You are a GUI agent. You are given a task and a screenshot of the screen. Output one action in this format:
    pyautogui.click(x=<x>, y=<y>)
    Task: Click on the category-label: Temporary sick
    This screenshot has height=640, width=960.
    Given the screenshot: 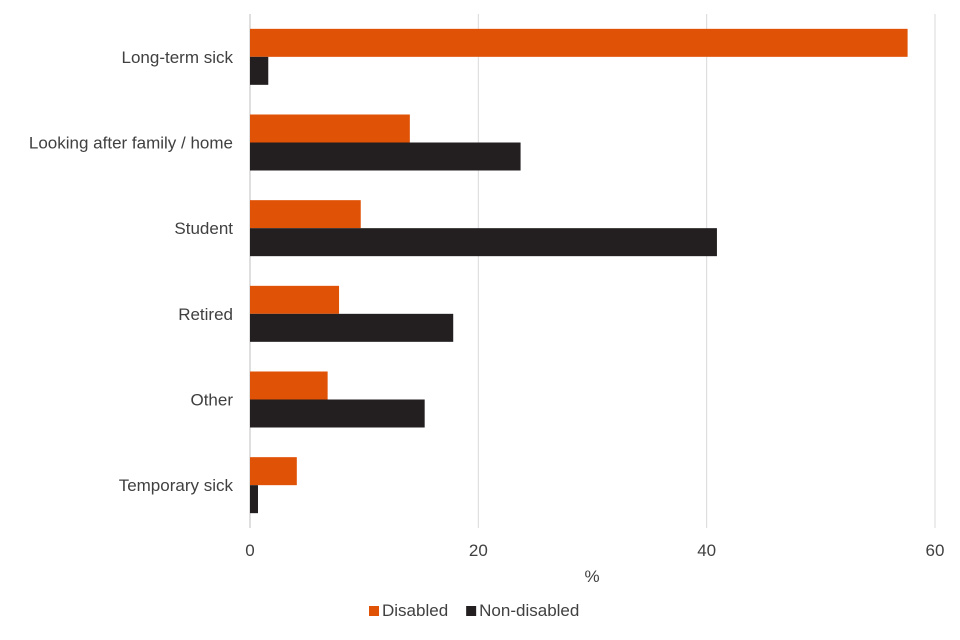 What is the action you would take?
    pyautogui.click(x=176, y=485)
    